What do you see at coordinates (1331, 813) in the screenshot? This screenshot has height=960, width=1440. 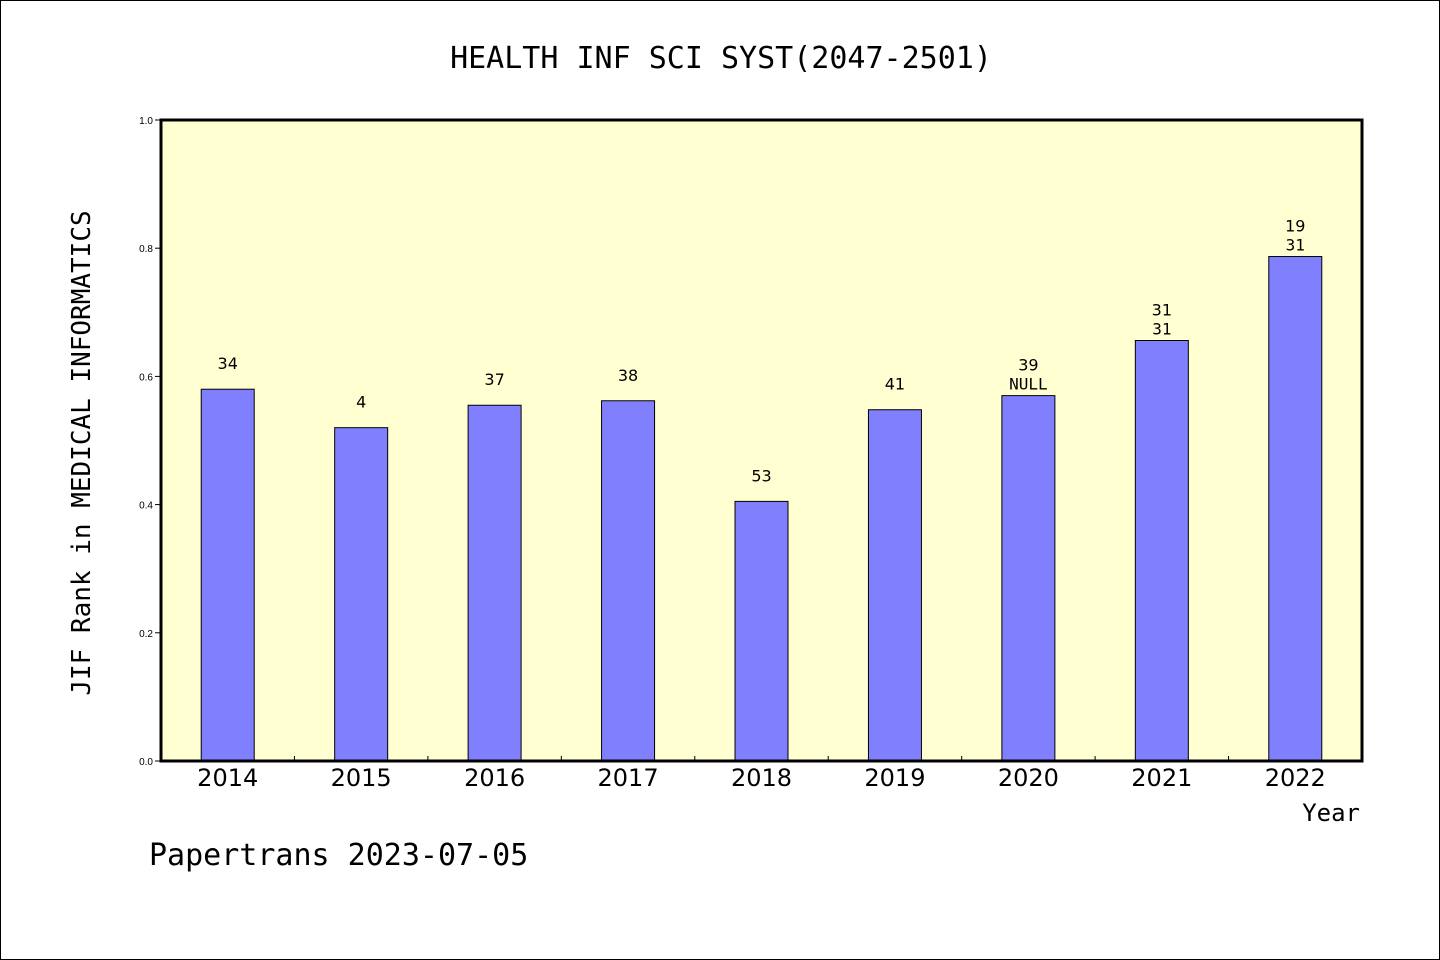 I see `x-axis-label: Year` at bounding box center [1331, 813].